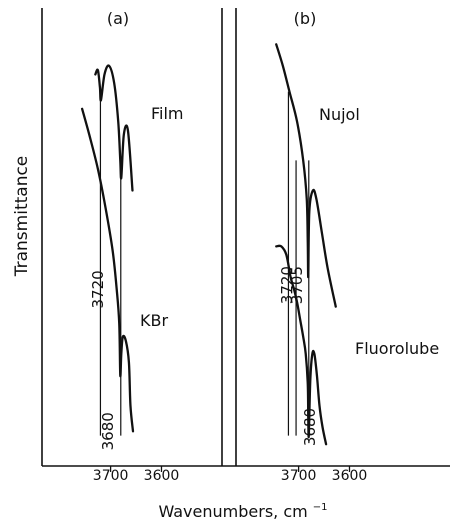  I want to click on series-label-film: Film, so click(167, 113).